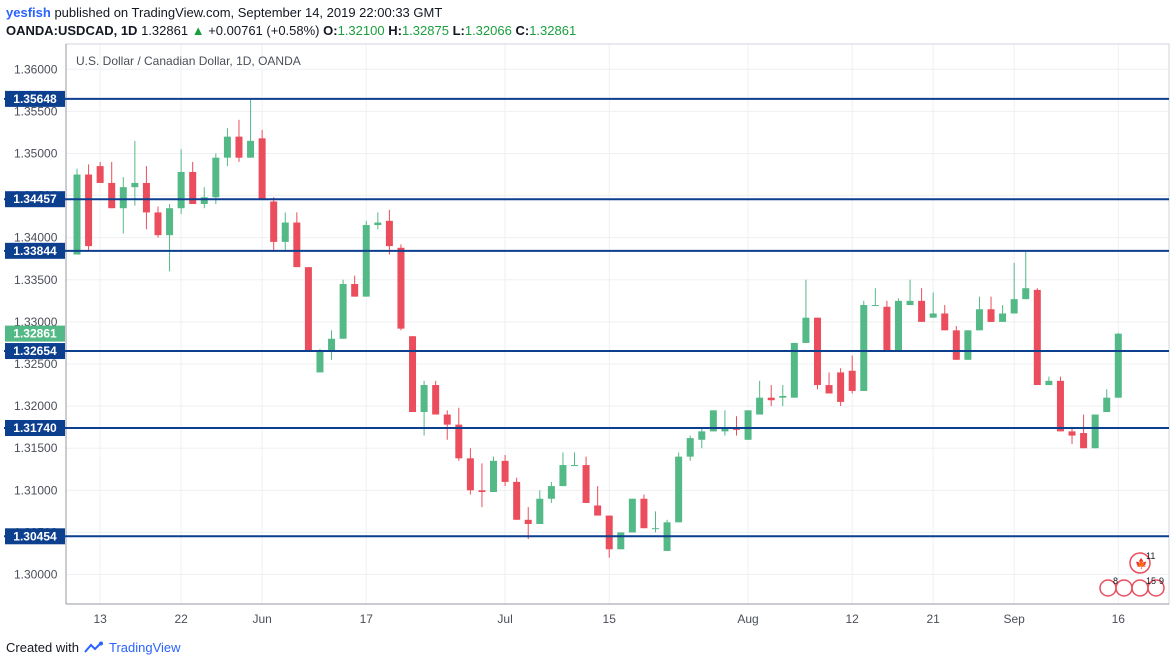 The width and height of the screenshot is (1176, 667). Describe the element at coordinates (261, 619) in the screenshot. I see `time-tick-label: Jun` at that location.